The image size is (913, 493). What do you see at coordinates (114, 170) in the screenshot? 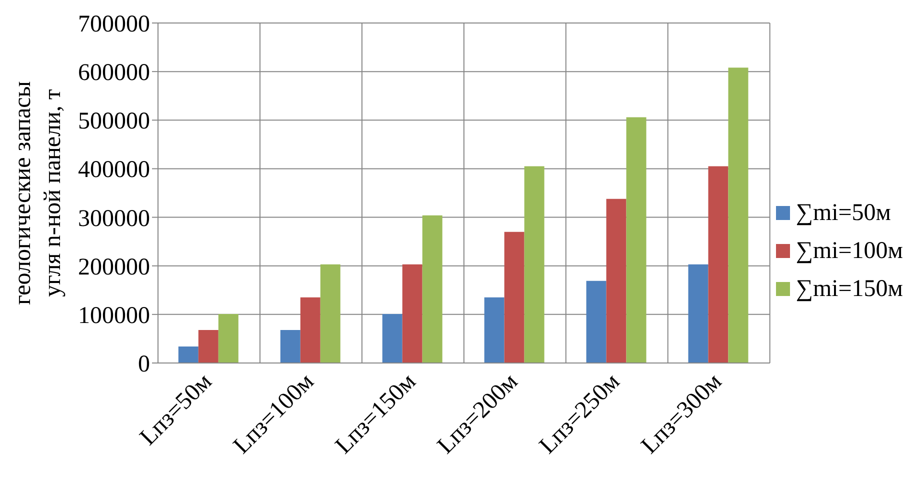
I see `y-tick-label: 400000` at bounding box center [114, 170].